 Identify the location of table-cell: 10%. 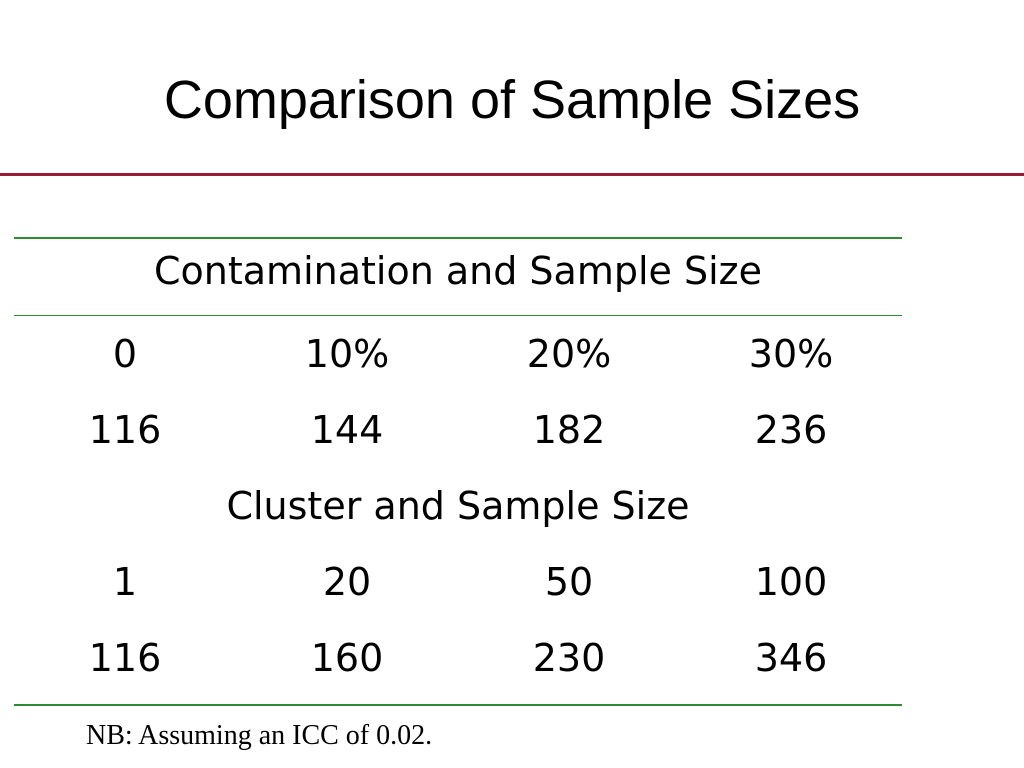
(347, 354).